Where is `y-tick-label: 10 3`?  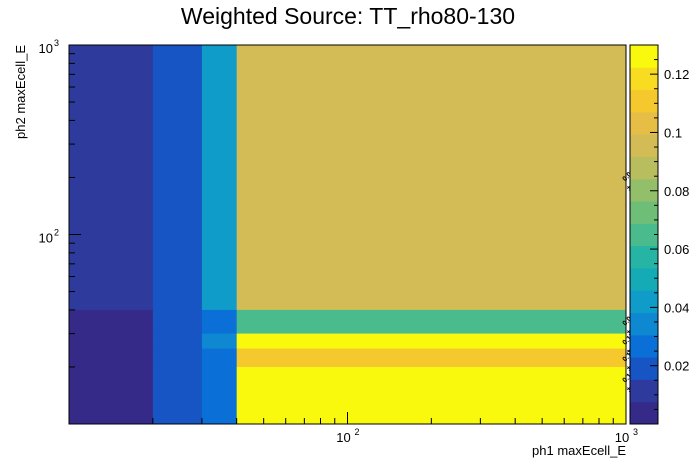 y-tick-label: 10 3 is located at coordinates (49, 47).